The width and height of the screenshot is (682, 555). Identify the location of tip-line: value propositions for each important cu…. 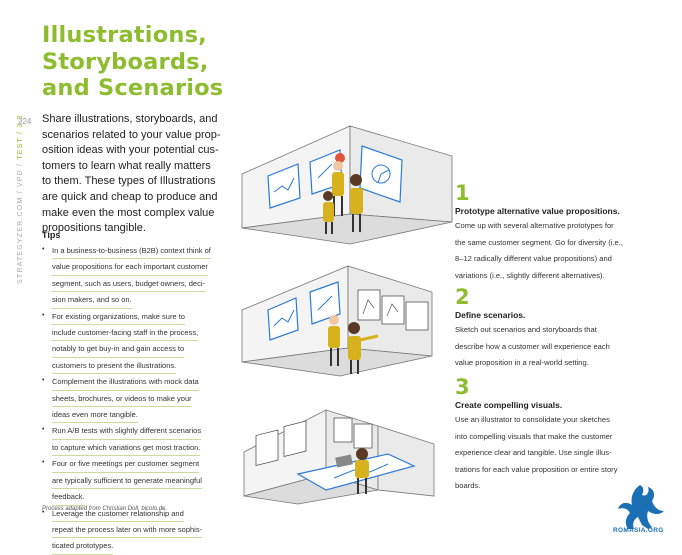
(130, 267).